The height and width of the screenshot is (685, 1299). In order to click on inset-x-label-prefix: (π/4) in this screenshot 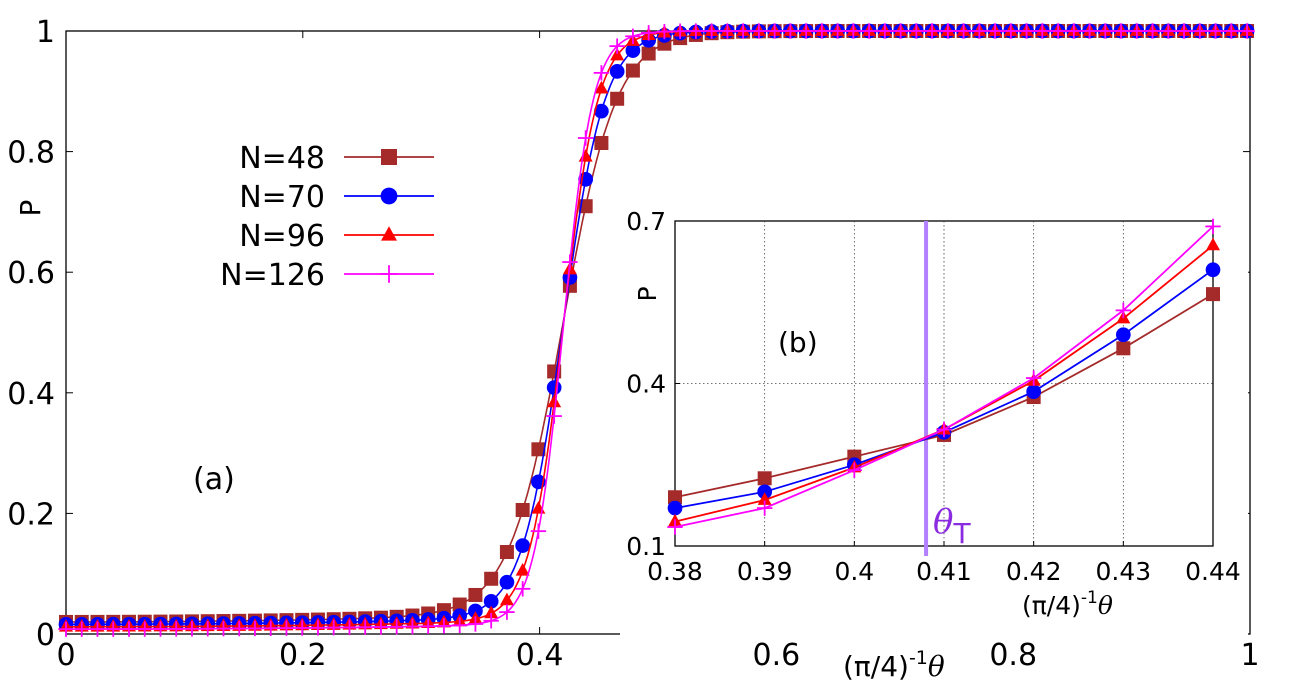, I will do `click(1051, 605)`.